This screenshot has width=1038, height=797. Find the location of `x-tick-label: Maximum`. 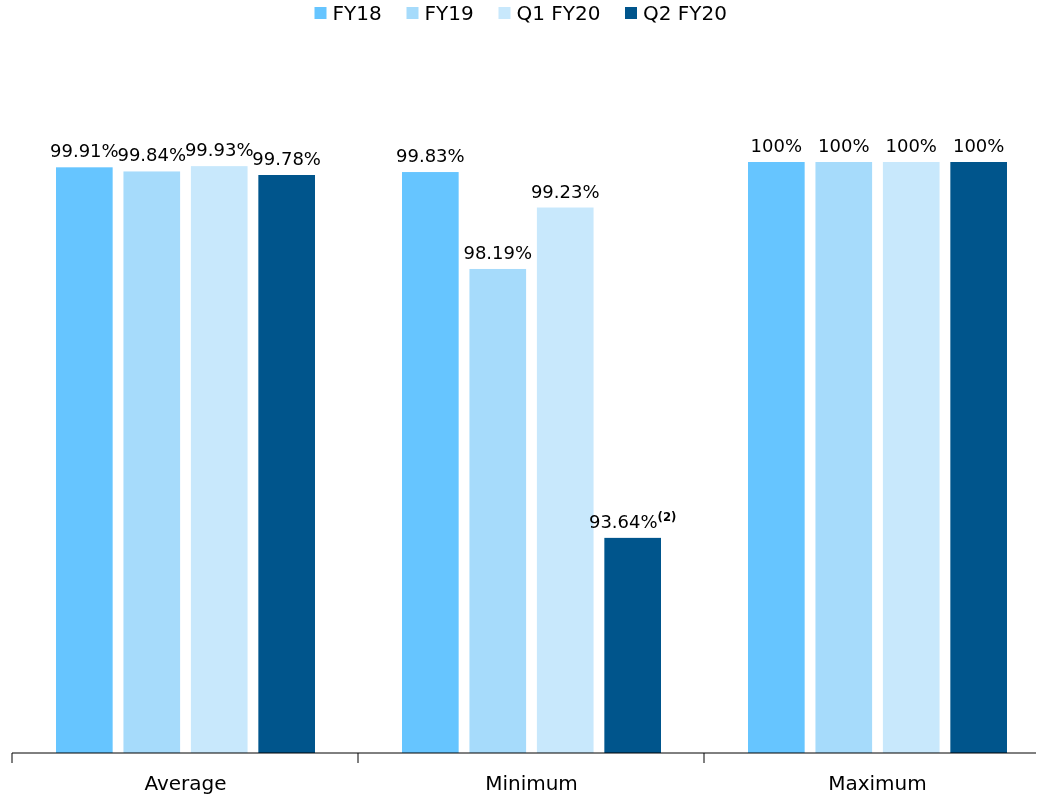

x-tick-label: Maximum is located at coordinates (877, 783).